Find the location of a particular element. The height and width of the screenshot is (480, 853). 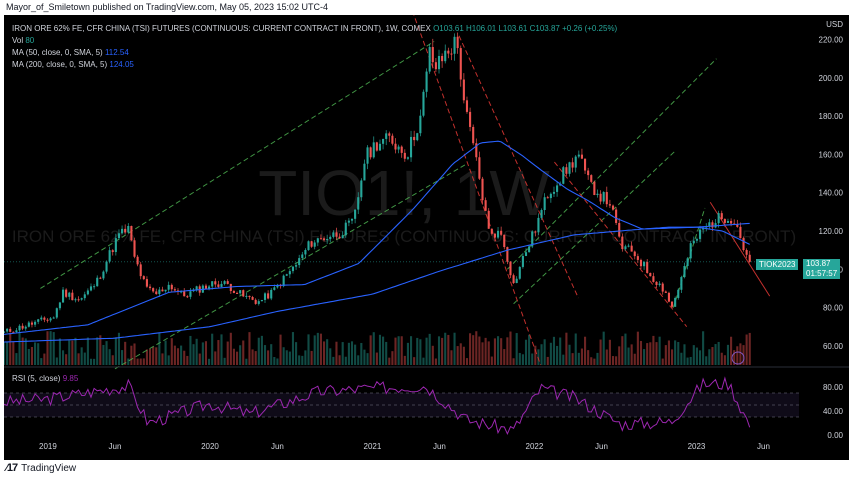

time-tick-label: 2022 is located at coordinates (535, 446).